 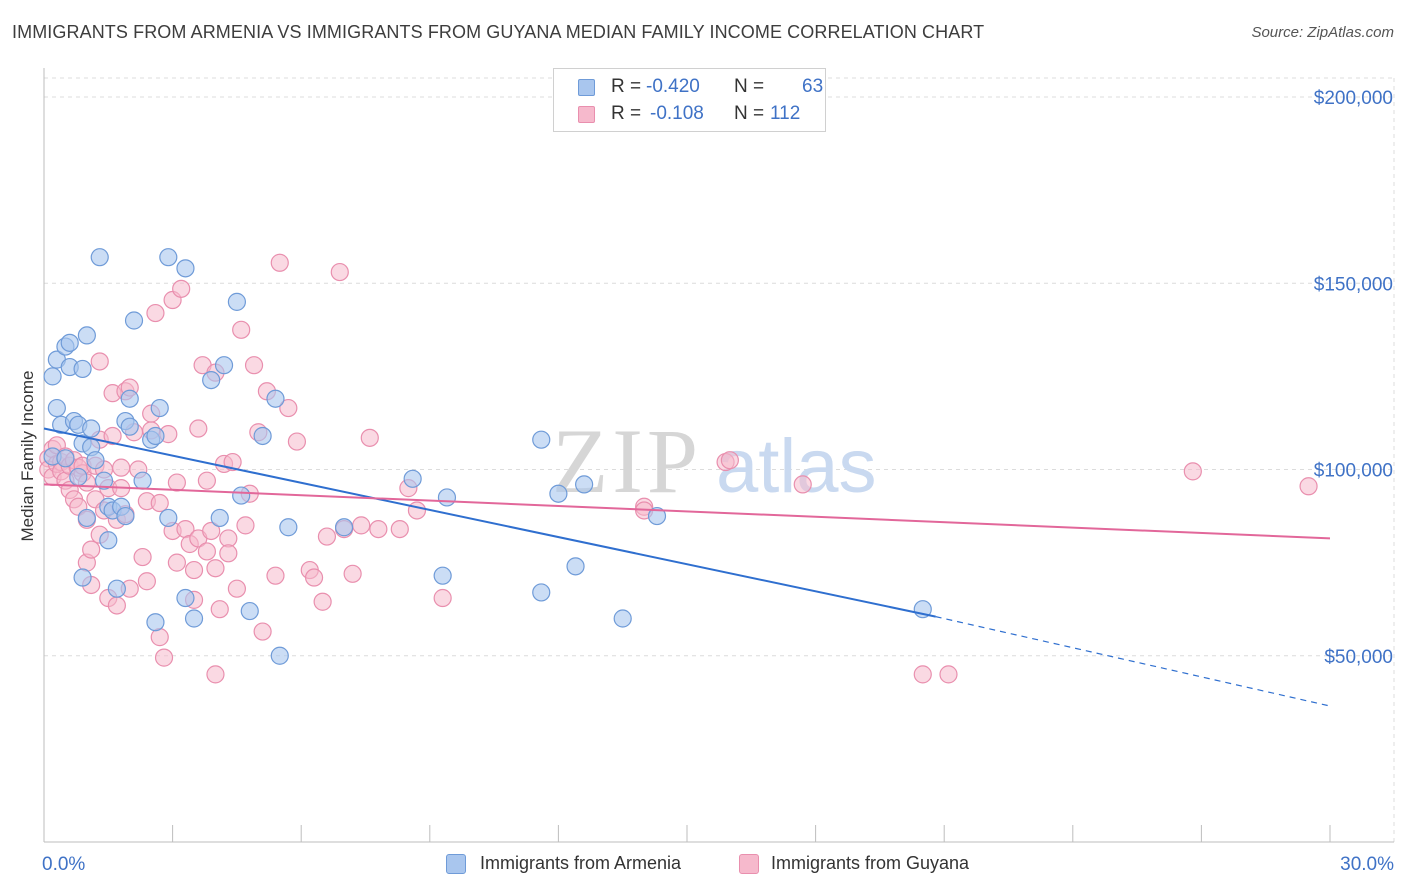 I want to click on armenia-legend-swatch, so click(x=456, y=864).